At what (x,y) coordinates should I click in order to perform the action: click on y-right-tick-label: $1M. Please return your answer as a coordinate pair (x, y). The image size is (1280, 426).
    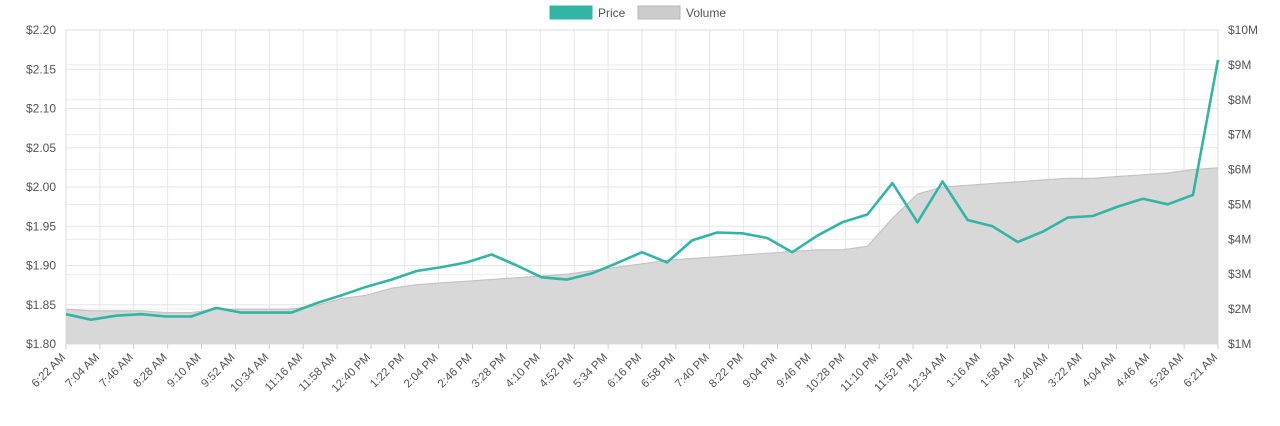
    Looking at the image, I should click on (1239, 344).